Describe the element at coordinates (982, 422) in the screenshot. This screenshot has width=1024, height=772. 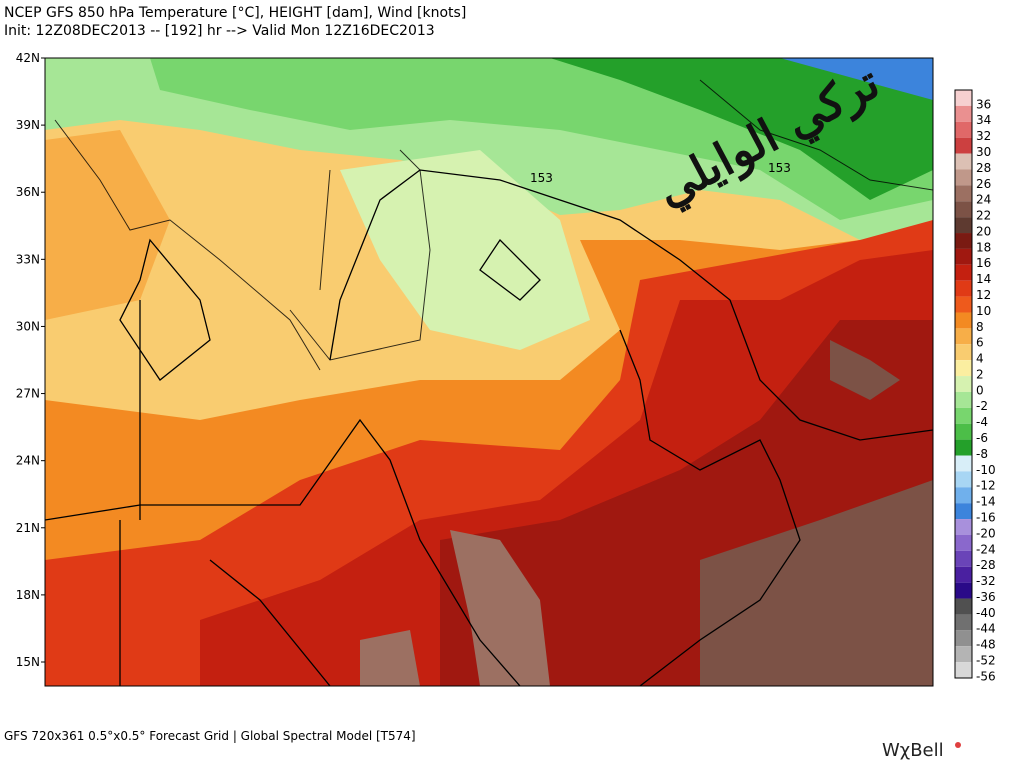
I see `colorbar-label: -4` at that location.